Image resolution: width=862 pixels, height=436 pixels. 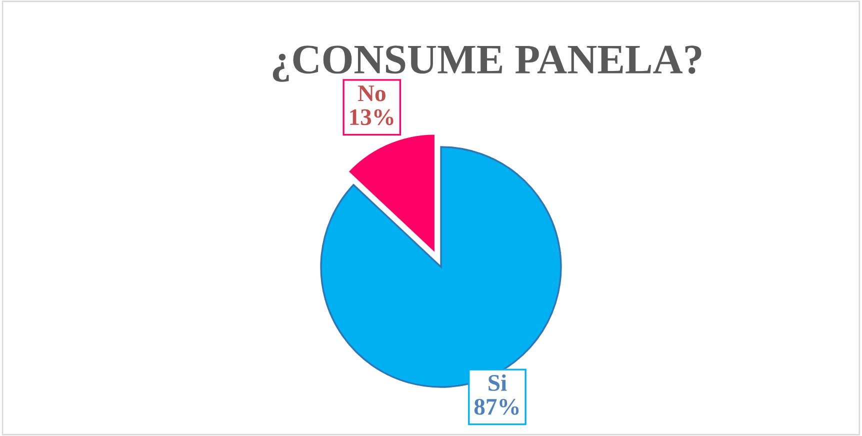 What do you see at coordinates (372, 117) in the screenshot?
I see `data-label: 13%` at bounding box center [372, 117].